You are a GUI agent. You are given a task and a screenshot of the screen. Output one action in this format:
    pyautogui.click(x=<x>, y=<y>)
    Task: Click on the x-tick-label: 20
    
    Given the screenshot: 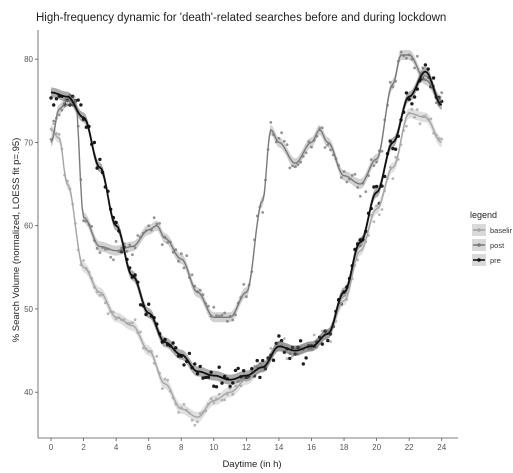 What is the action you would take?
    pyautogui.click(x=376, y=447)
    